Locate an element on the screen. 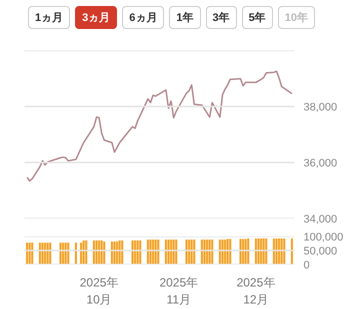 Image resolution: width=360 pixels, height=309 pixels. y-tick-label: 34,000 is located at coordinates (321, 220).